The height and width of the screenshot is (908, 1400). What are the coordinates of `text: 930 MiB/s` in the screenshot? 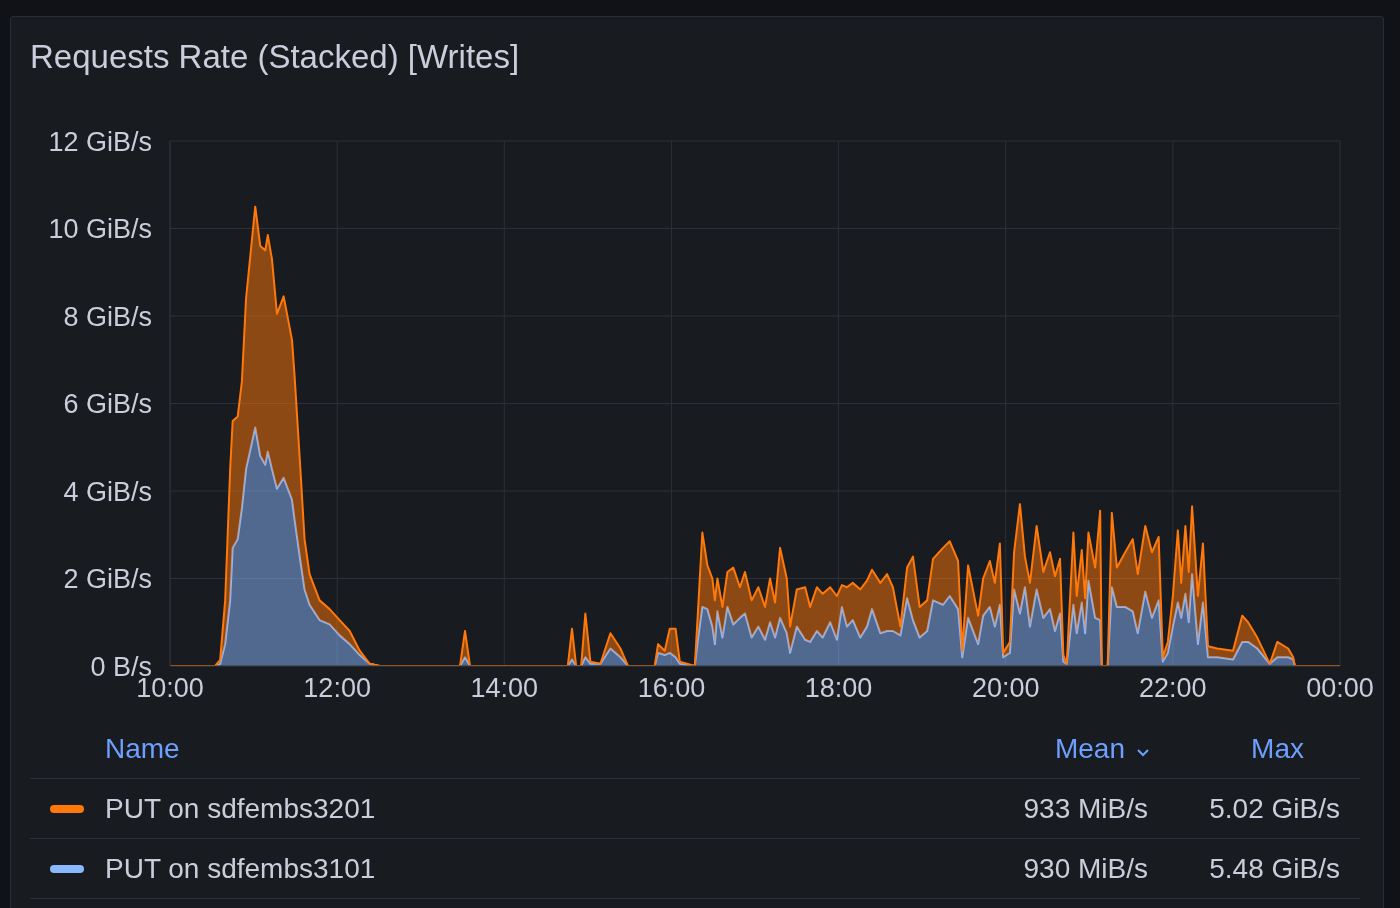 It's located at (1085, 869).